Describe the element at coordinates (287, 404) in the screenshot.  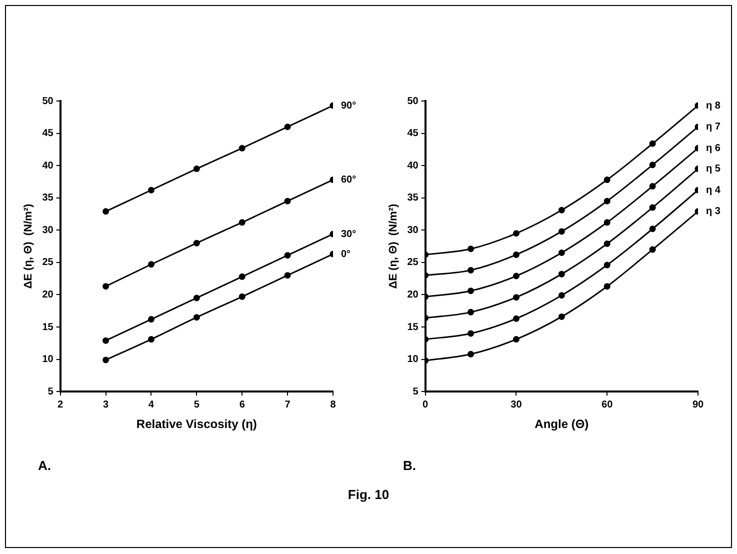
I see `x-tick-label: 7` at that location.